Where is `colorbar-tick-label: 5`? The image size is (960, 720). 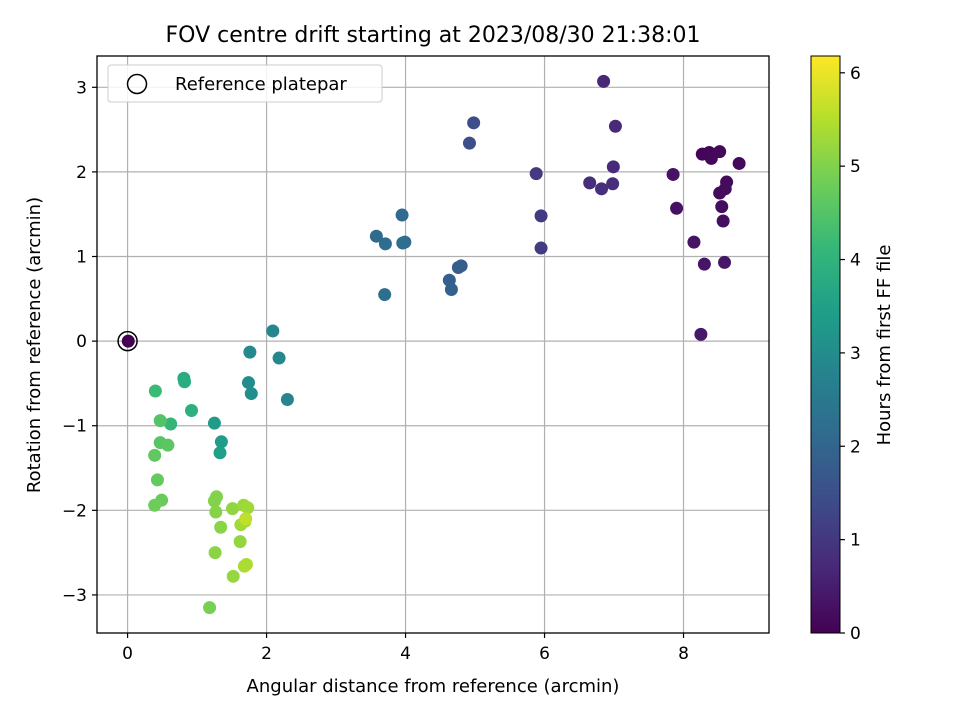
colorbar-tick-label: 5 is located at coordinates (855, 167).